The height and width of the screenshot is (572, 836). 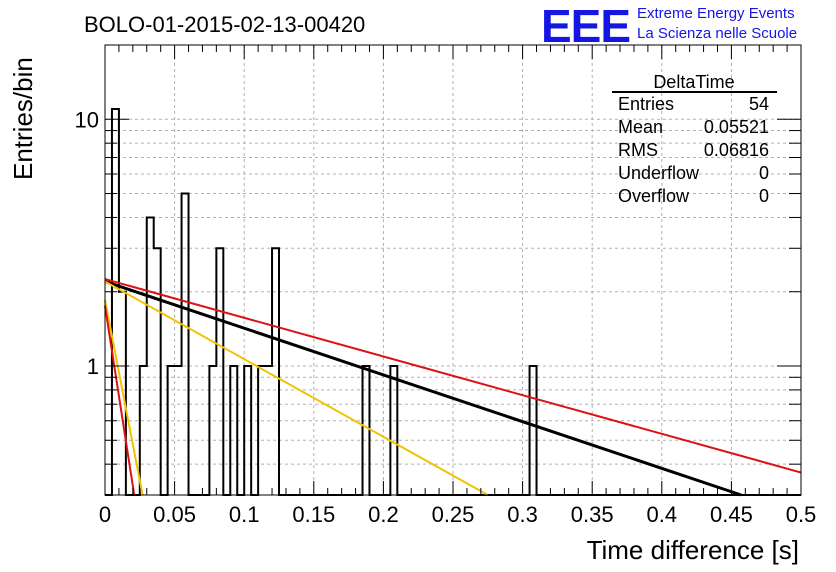 I want to click on x-tick-label: 0.35, so click(x=592, y=514).